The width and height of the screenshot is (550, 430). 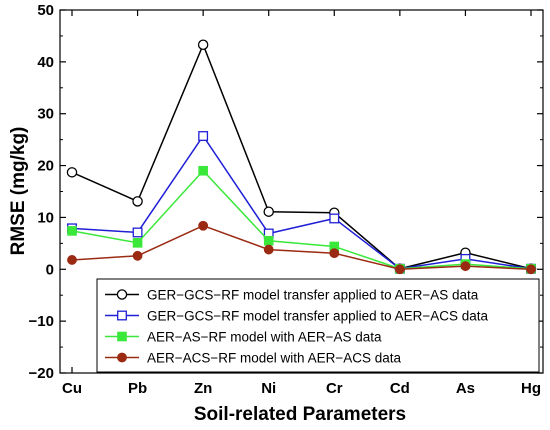 I want to click on legend-label-3: AER−AS−RF model with AER−AS data, so click(x=264, y=337).